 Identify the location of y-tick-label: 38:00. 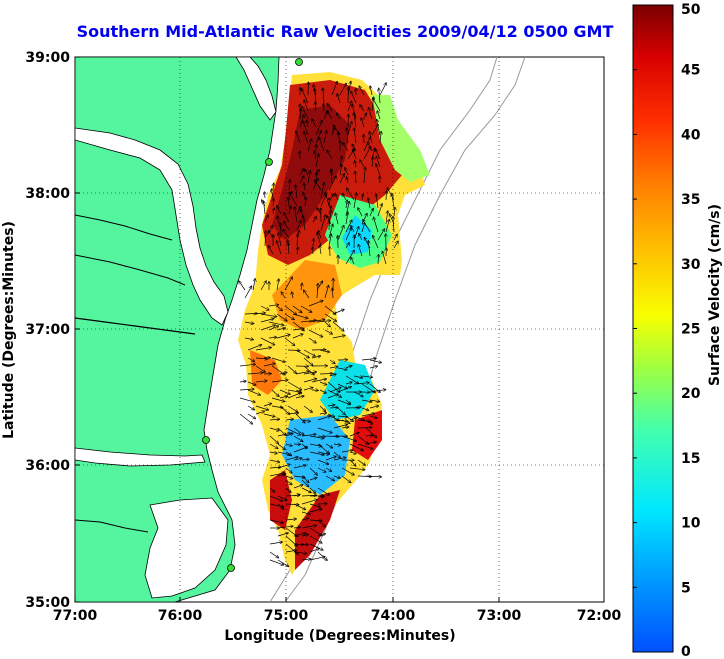
(47, 194).